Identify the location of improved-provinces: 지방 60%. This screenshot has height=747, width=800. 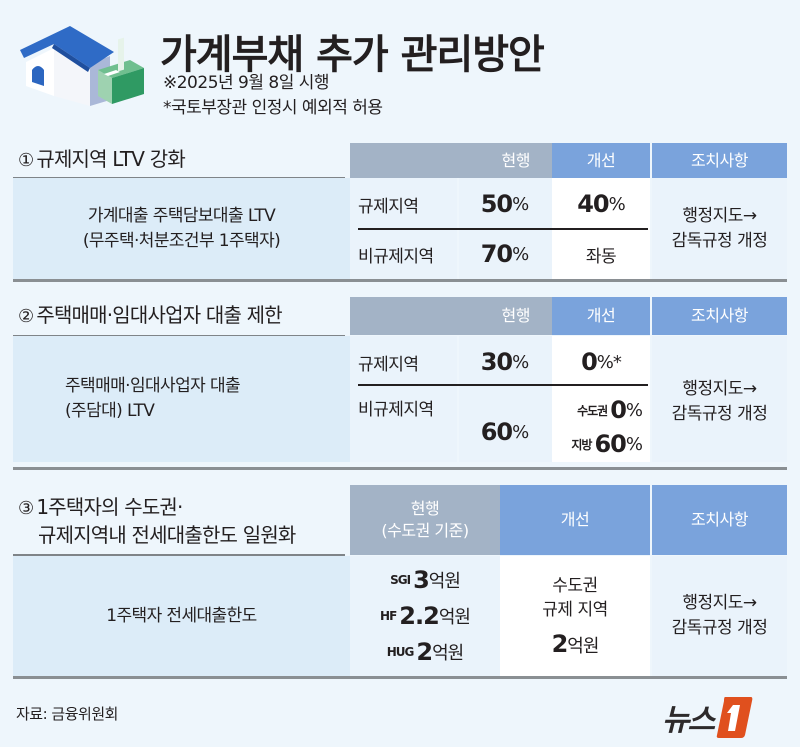
(607, 444).